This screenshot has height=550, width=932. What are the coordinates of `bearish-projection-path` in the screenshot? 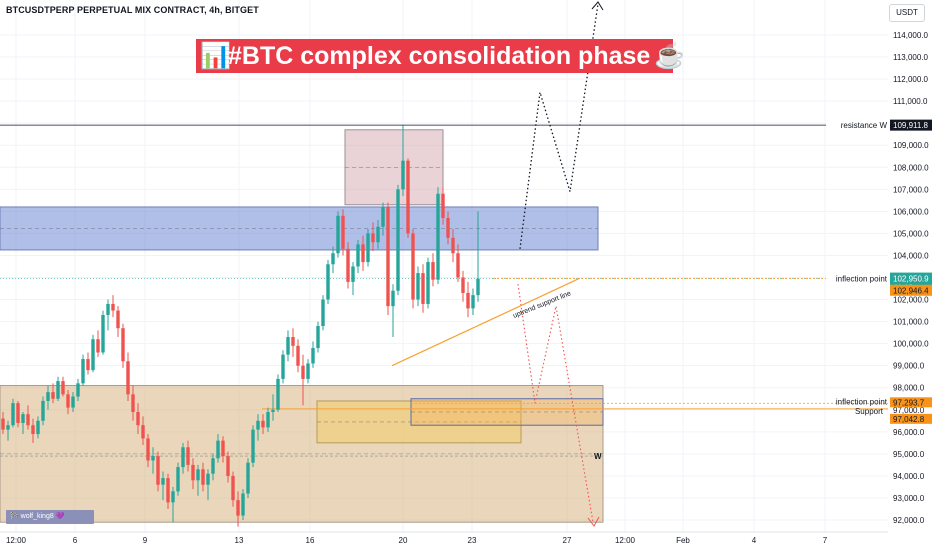 It's located at (555, 403).